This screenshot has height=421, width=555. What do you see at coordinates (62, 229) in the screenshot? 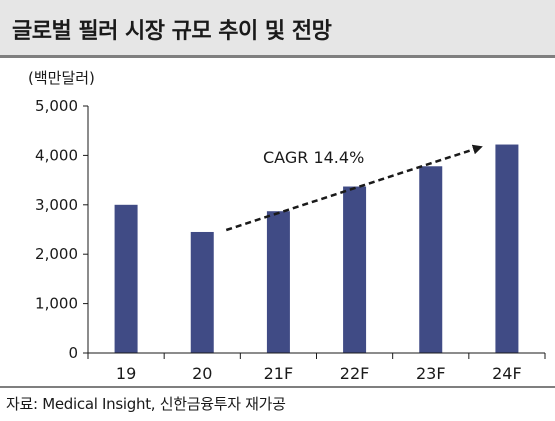
I see `y-axis: 0 1,000 2,000 3,000 4,000 5,000` at bounding box center [62, 229].